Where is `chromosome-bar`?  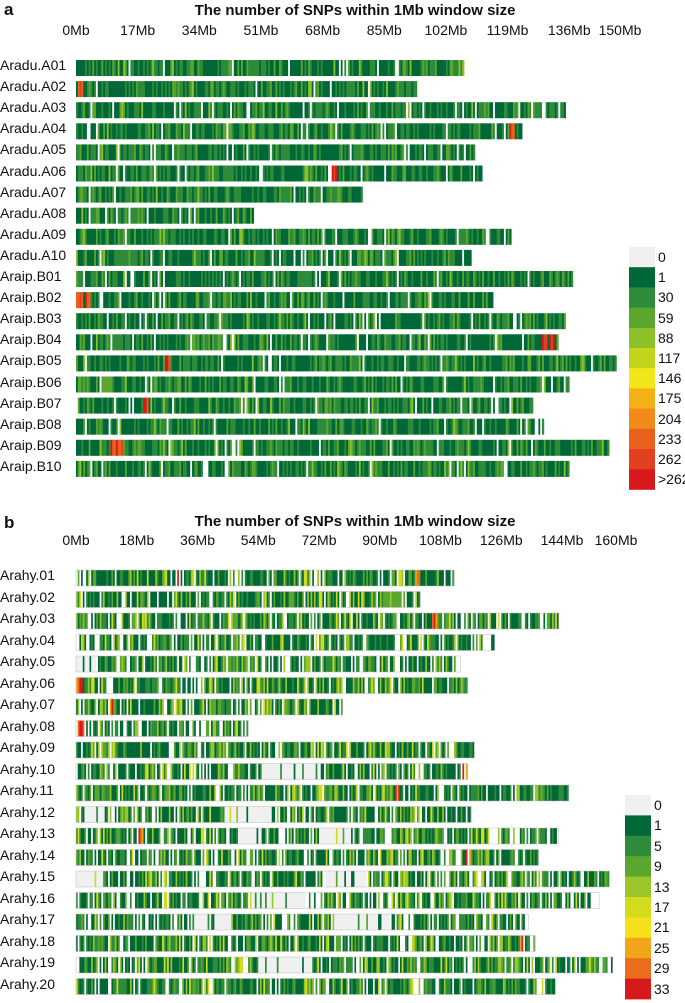
chromosome-bar is located at coordinates (247, 89).